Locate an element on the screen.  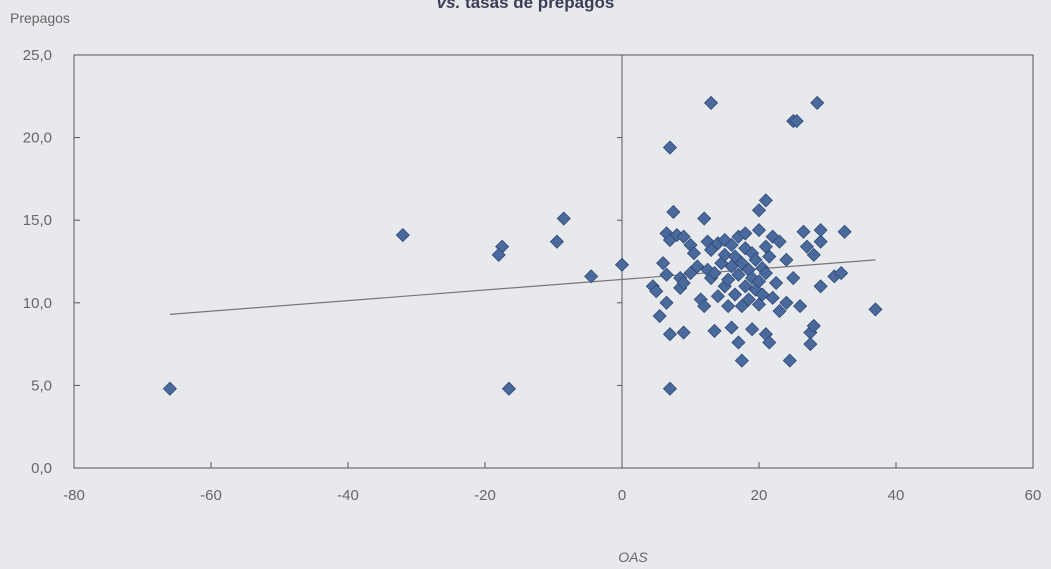
chart-title-text: tasas de prepagos is located at coordinates (540, 6).